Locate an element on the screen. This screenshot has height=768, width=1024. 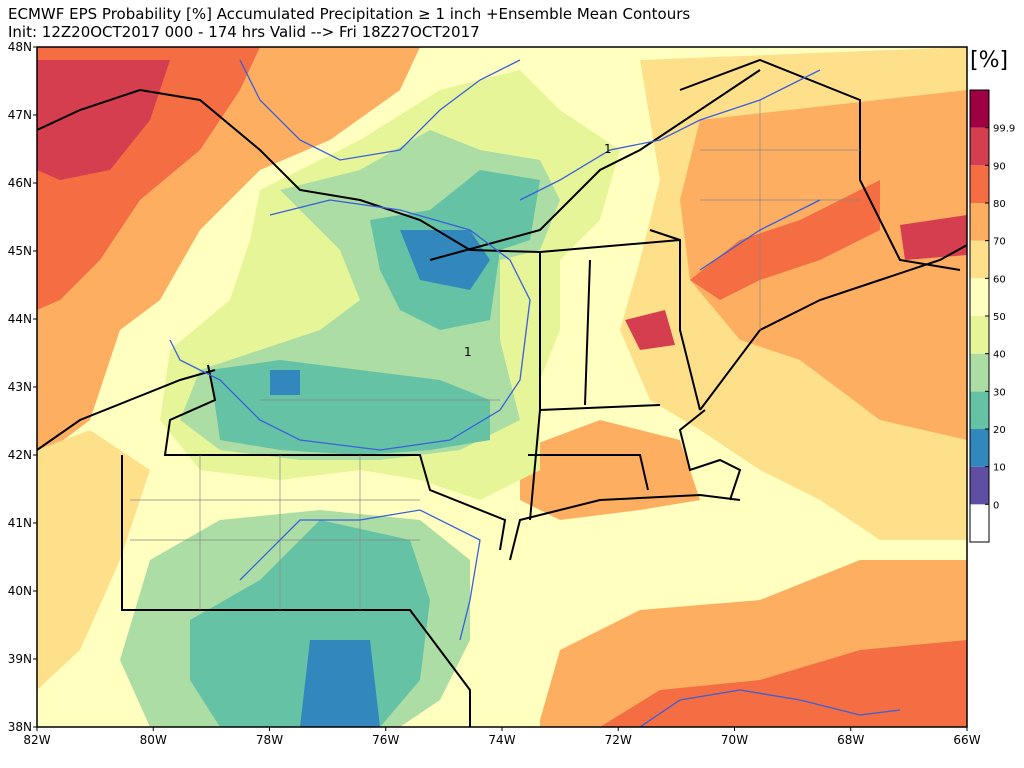
colorbar-tick-label: 50 is located at coordinates (999, 317).